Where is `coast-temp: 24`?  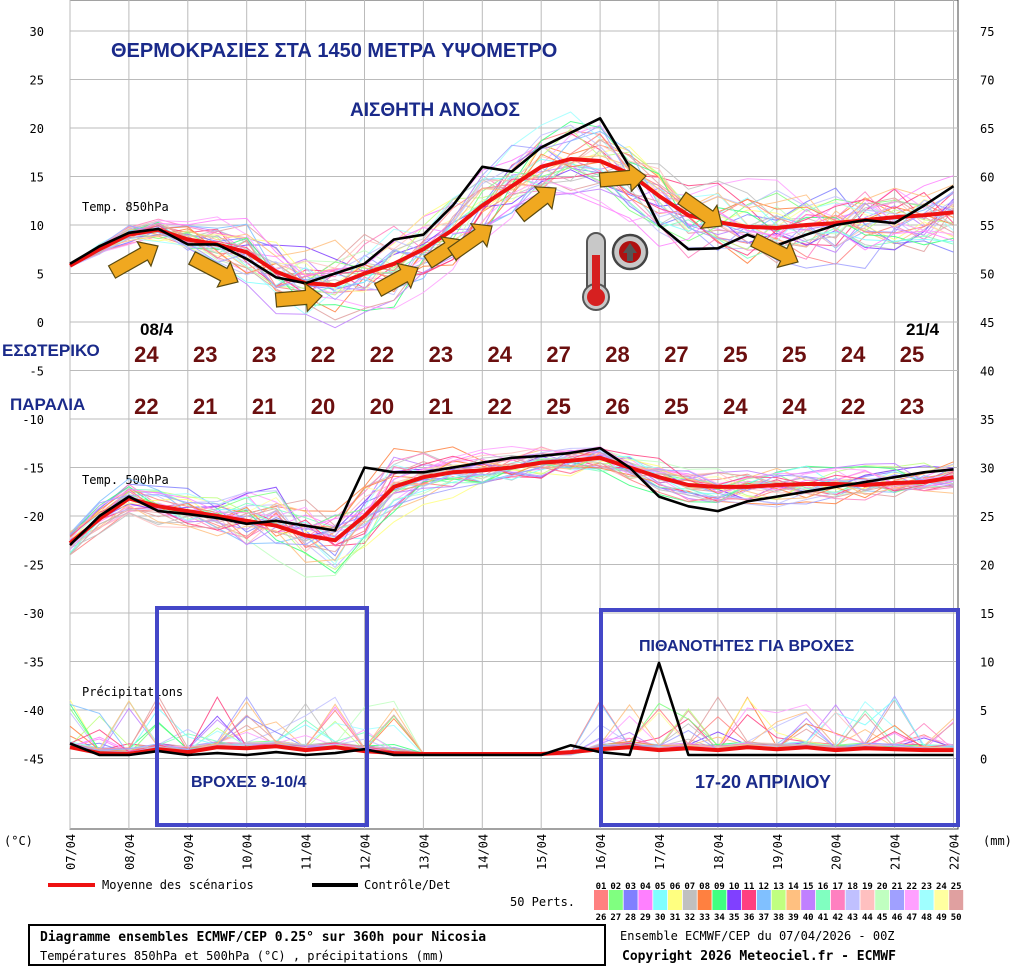
coast-temp: 24 is located at coordinates (794, 406).